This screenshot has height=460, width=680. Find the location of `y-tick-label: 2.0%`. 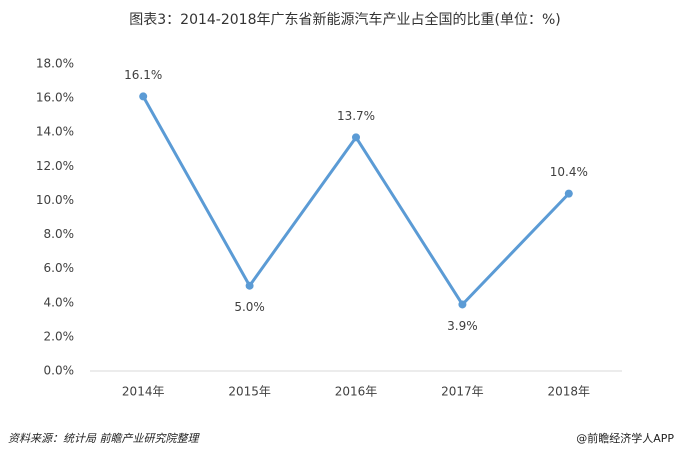

y-tick-label: 2.0% is located at coordinates (59, 336).